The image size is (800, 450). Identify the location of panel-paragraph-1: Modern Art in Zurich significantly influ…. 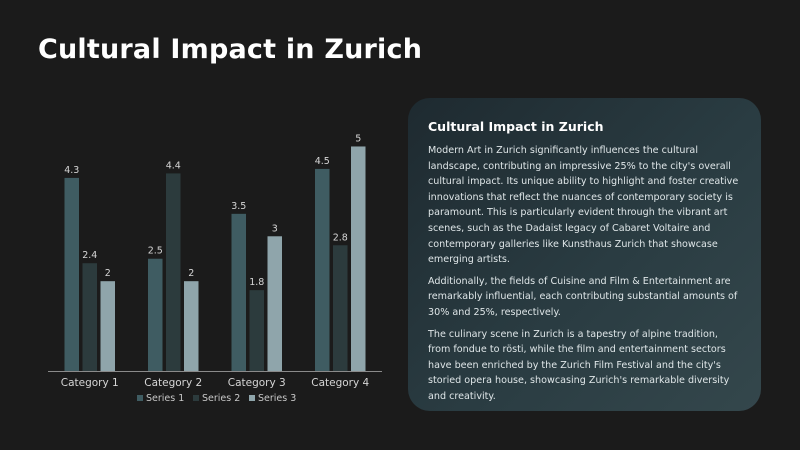
(583, 205).